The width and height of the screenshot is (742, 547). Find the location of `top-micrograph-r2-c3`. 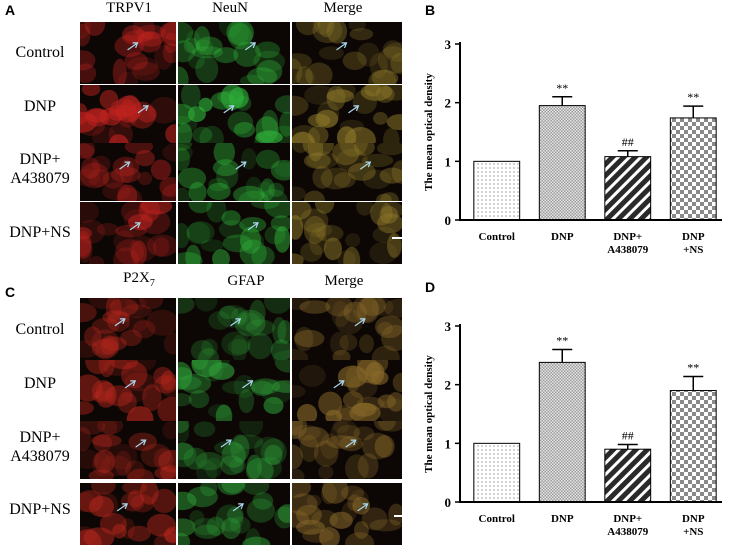

top-micrograph-r2-c3 is located at coordinates (347, 116).